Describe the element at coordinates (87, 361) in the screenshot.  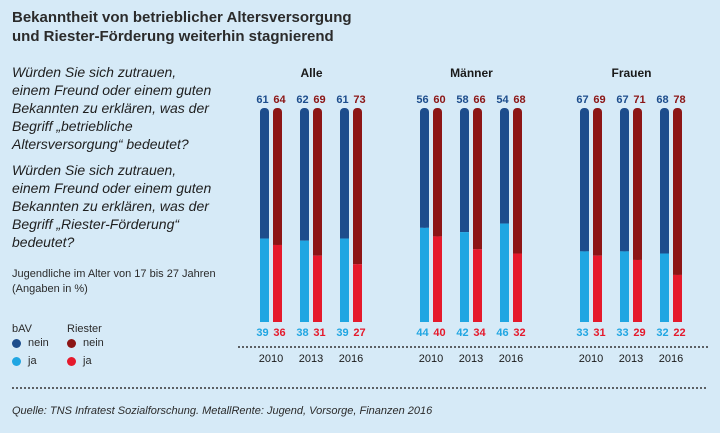
I see `legend-label-riester-ja: ja` at that location.